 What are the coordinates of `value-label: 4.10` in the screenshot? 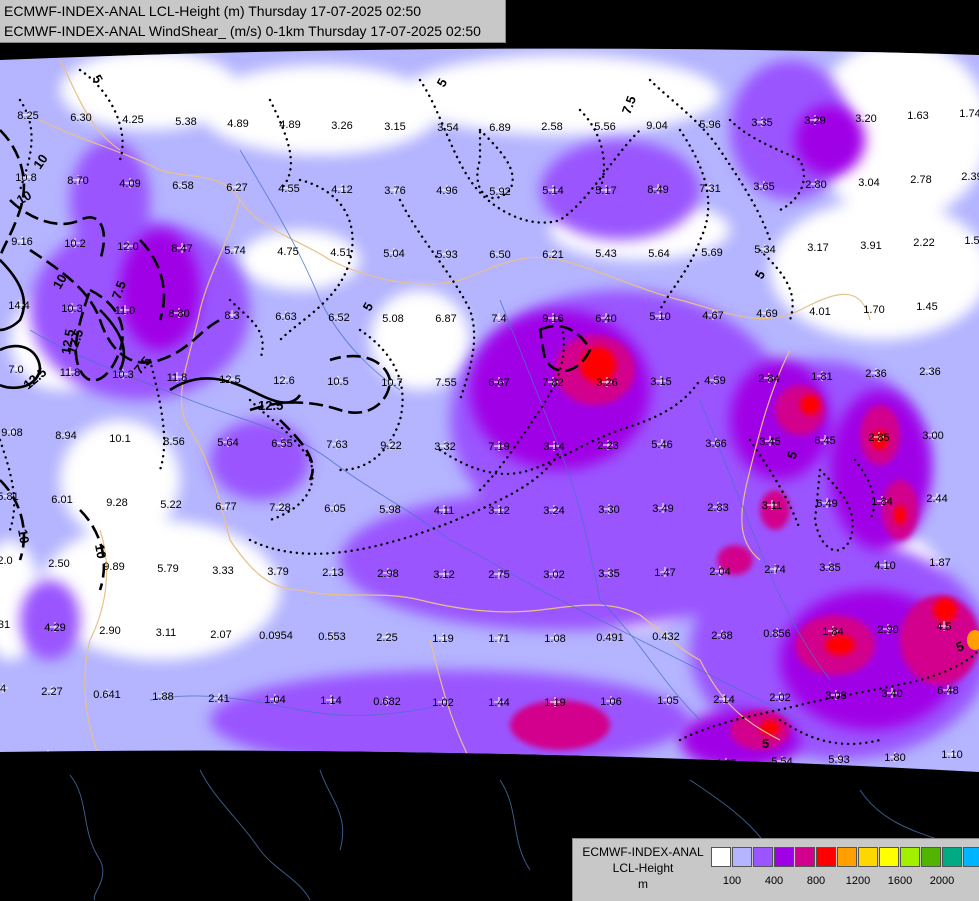 It's located at (885, 566).